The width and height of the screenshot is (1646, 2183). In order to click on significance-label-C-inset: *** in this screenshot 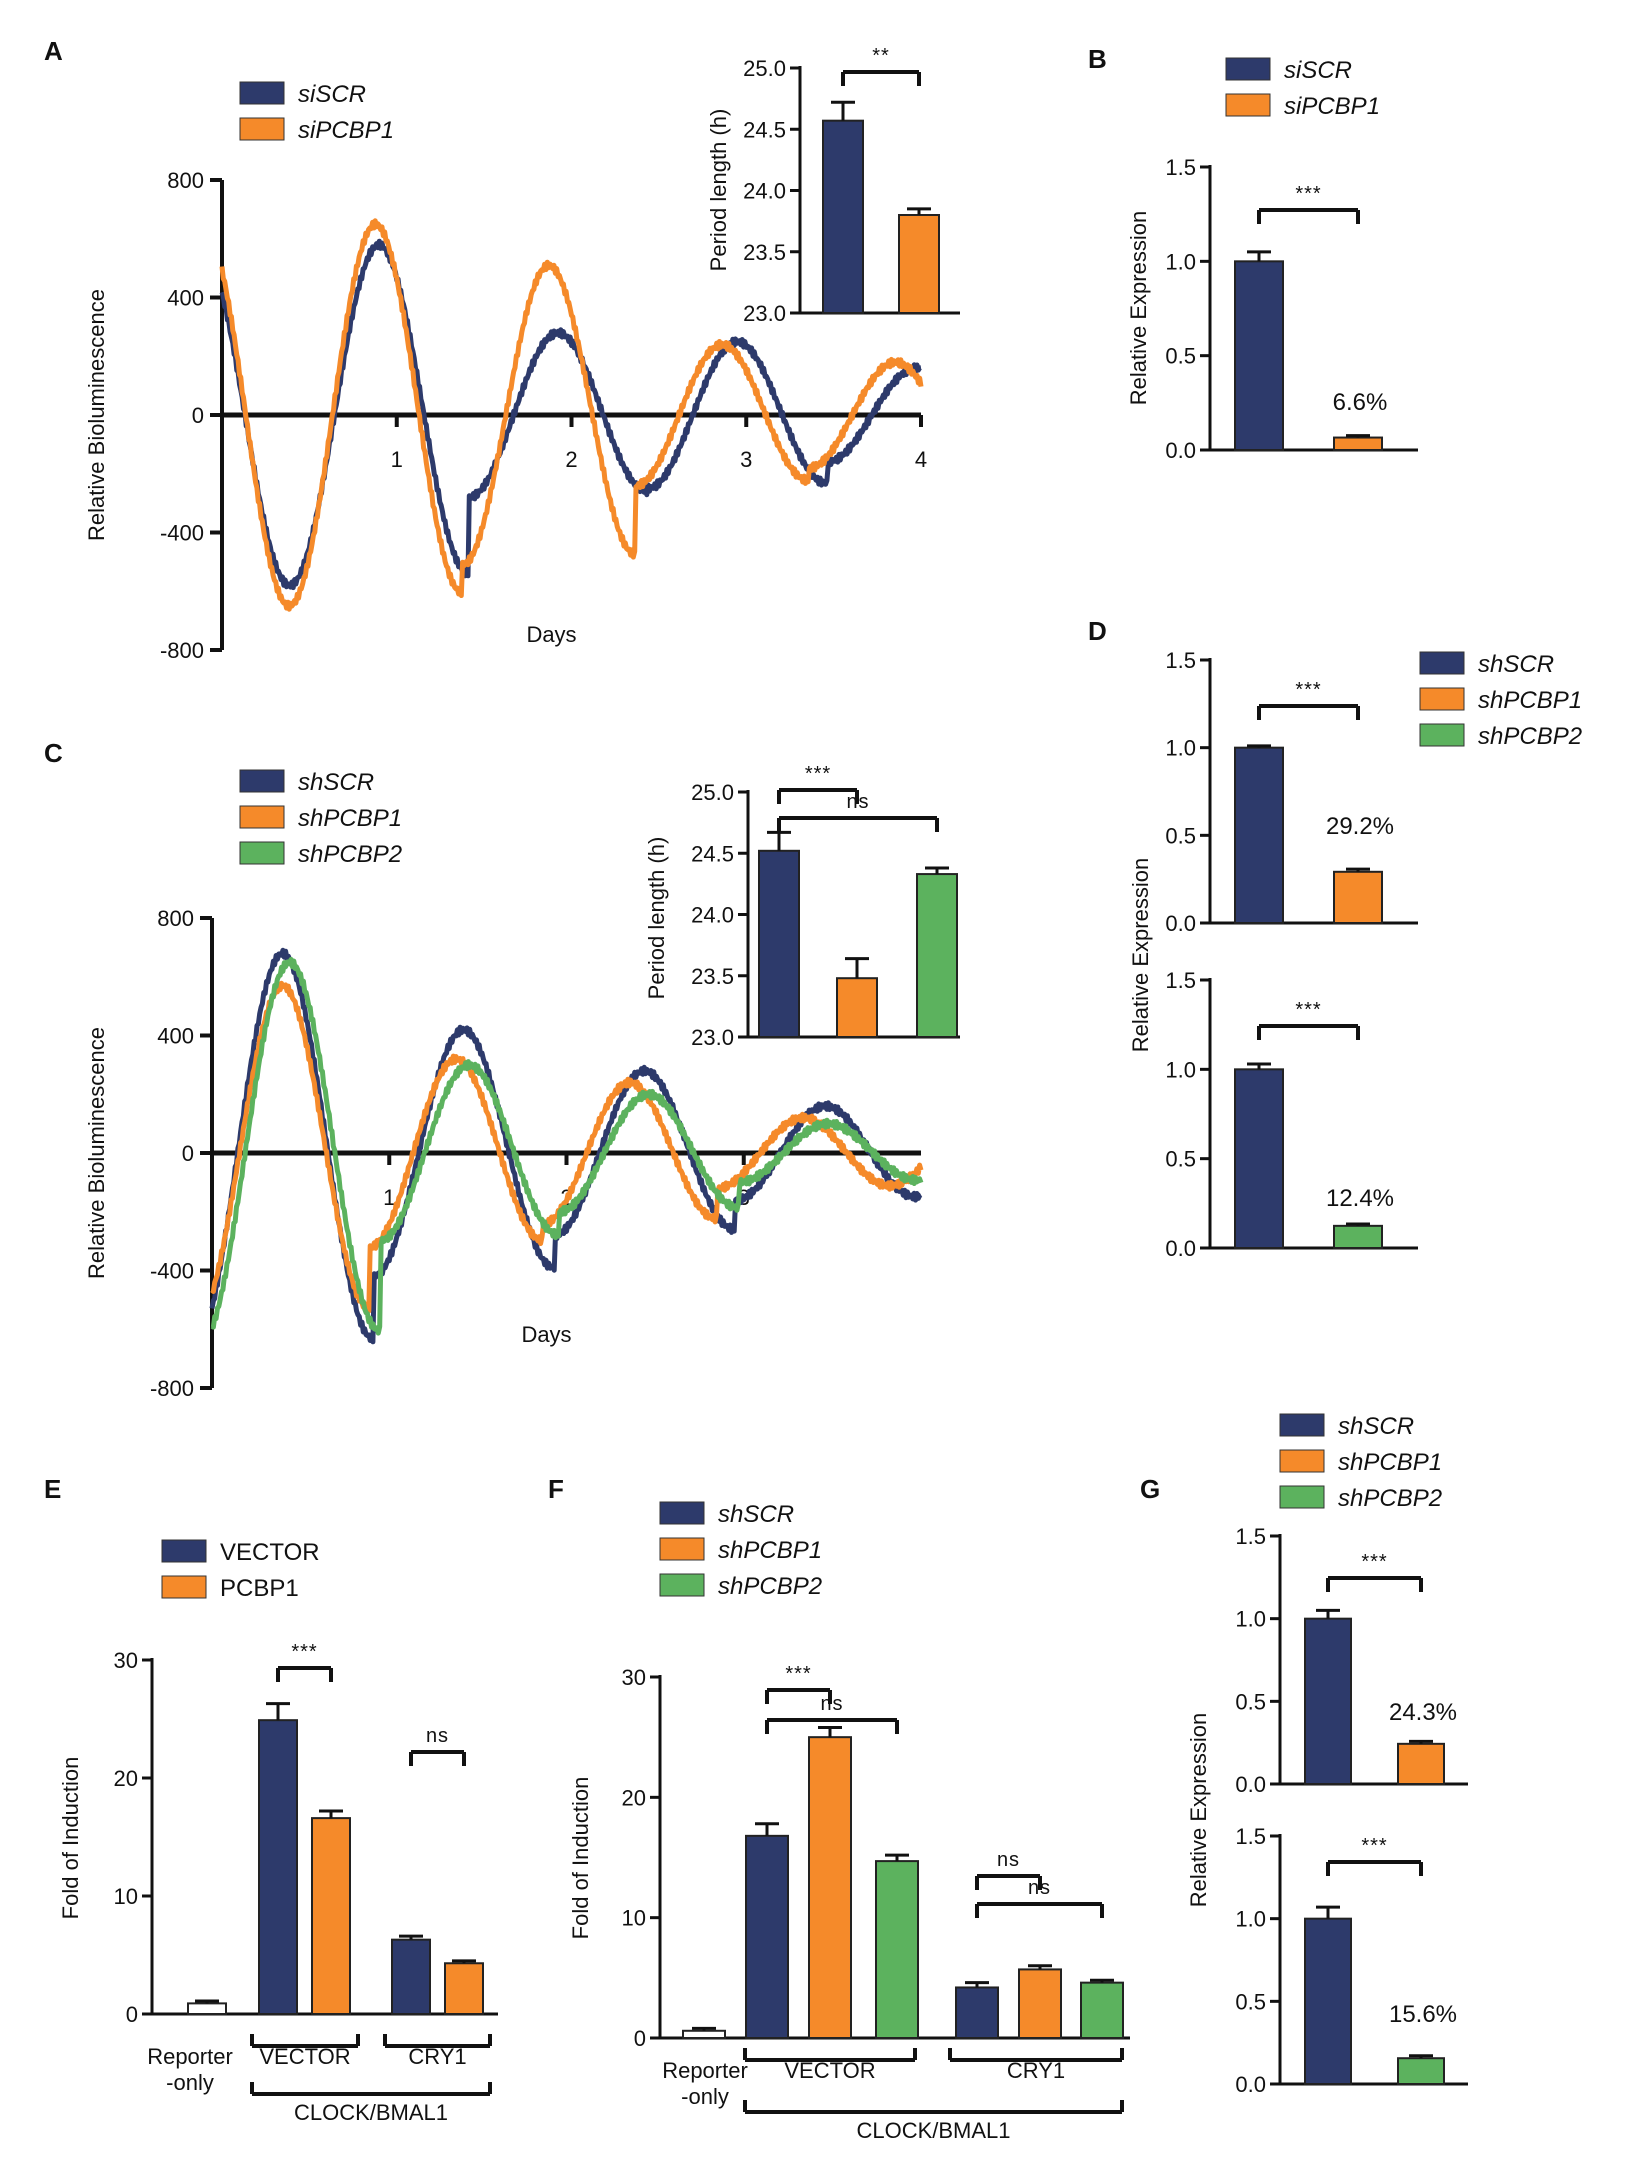, I will do `click(818, 774)`.